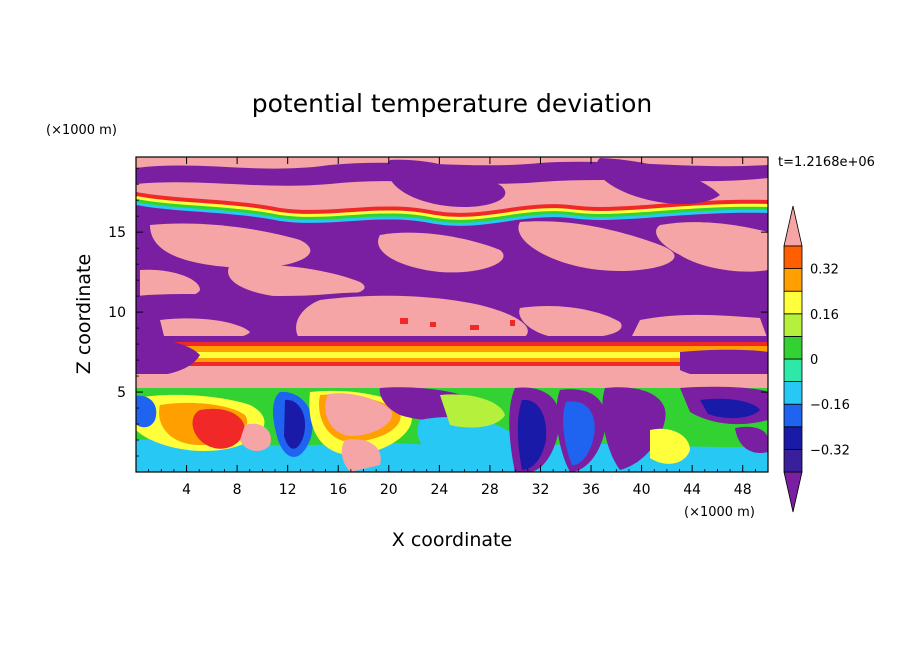  I want to click on colorbar-arrow-high, so click(793, 226).